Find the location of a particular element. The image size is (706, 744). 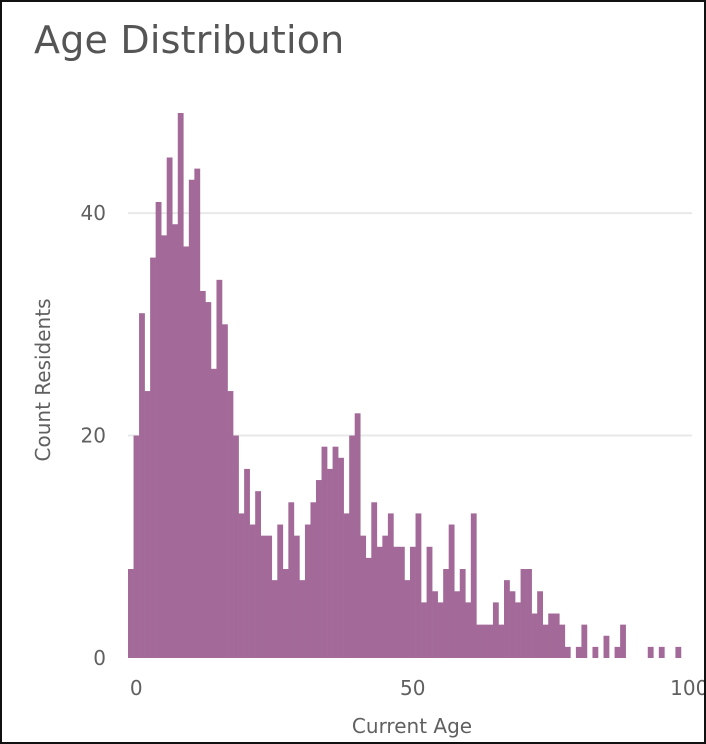

y-tick-label: 0 is located at coordinates (99, 658).